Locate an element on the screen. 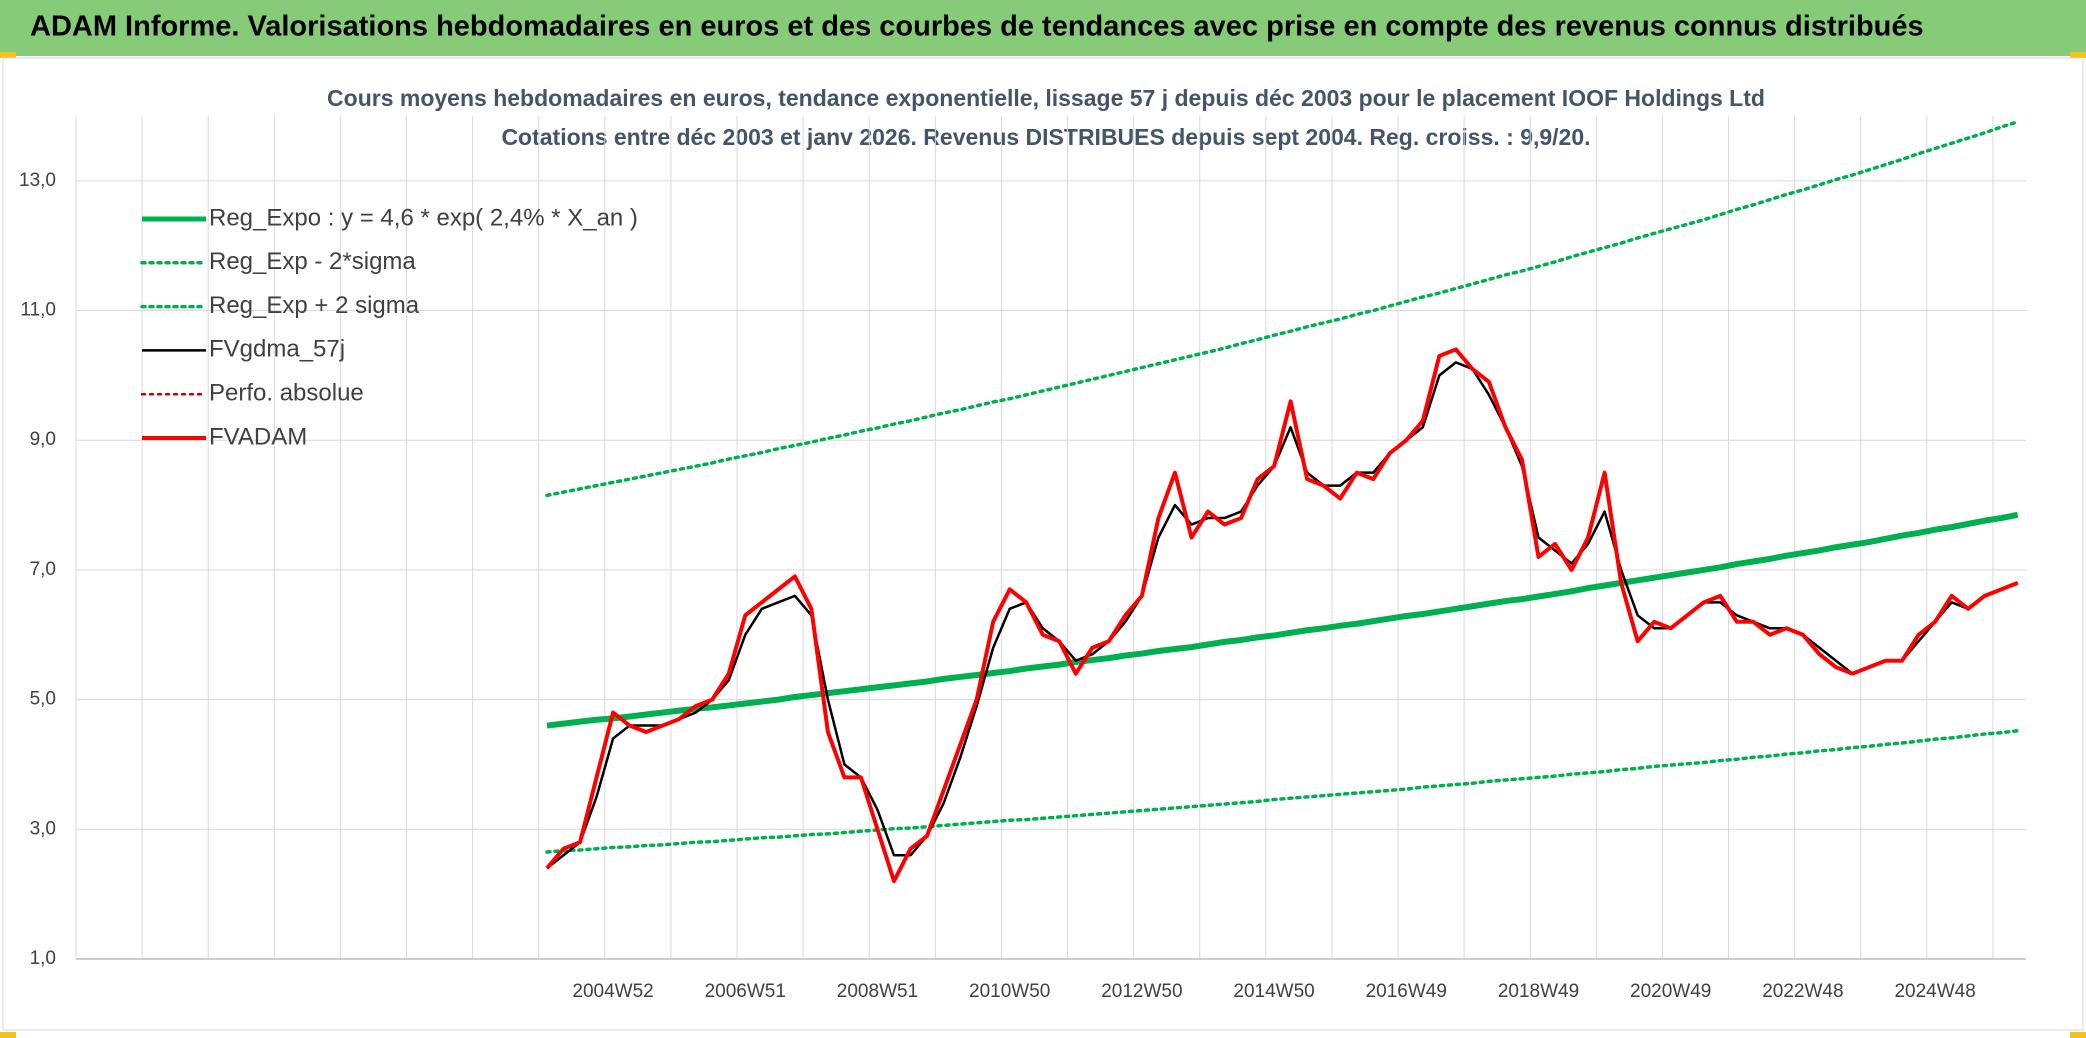 This screenshot has width=2086, height=1038. y-tick-label: 11,0 is located at coordinates (38, 310).